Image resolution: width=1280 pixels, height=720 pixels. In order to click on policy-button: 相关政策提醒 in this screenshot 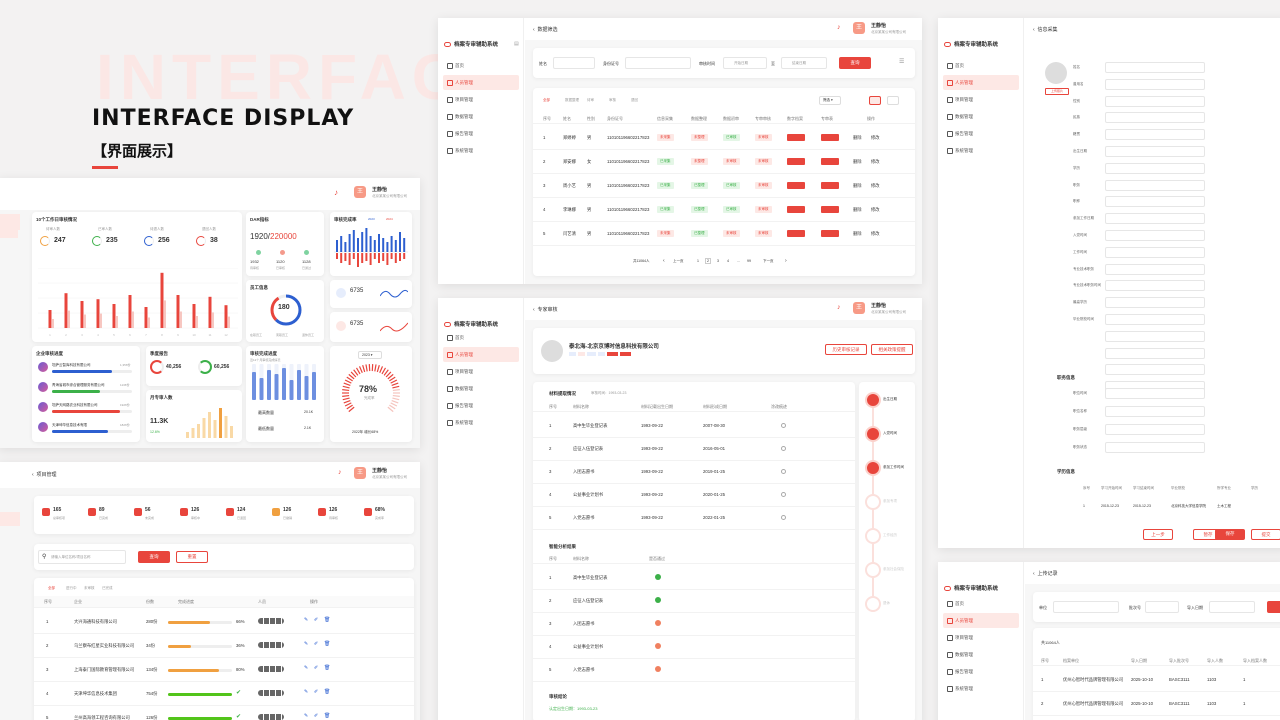, I will do `click(892, 349)`.